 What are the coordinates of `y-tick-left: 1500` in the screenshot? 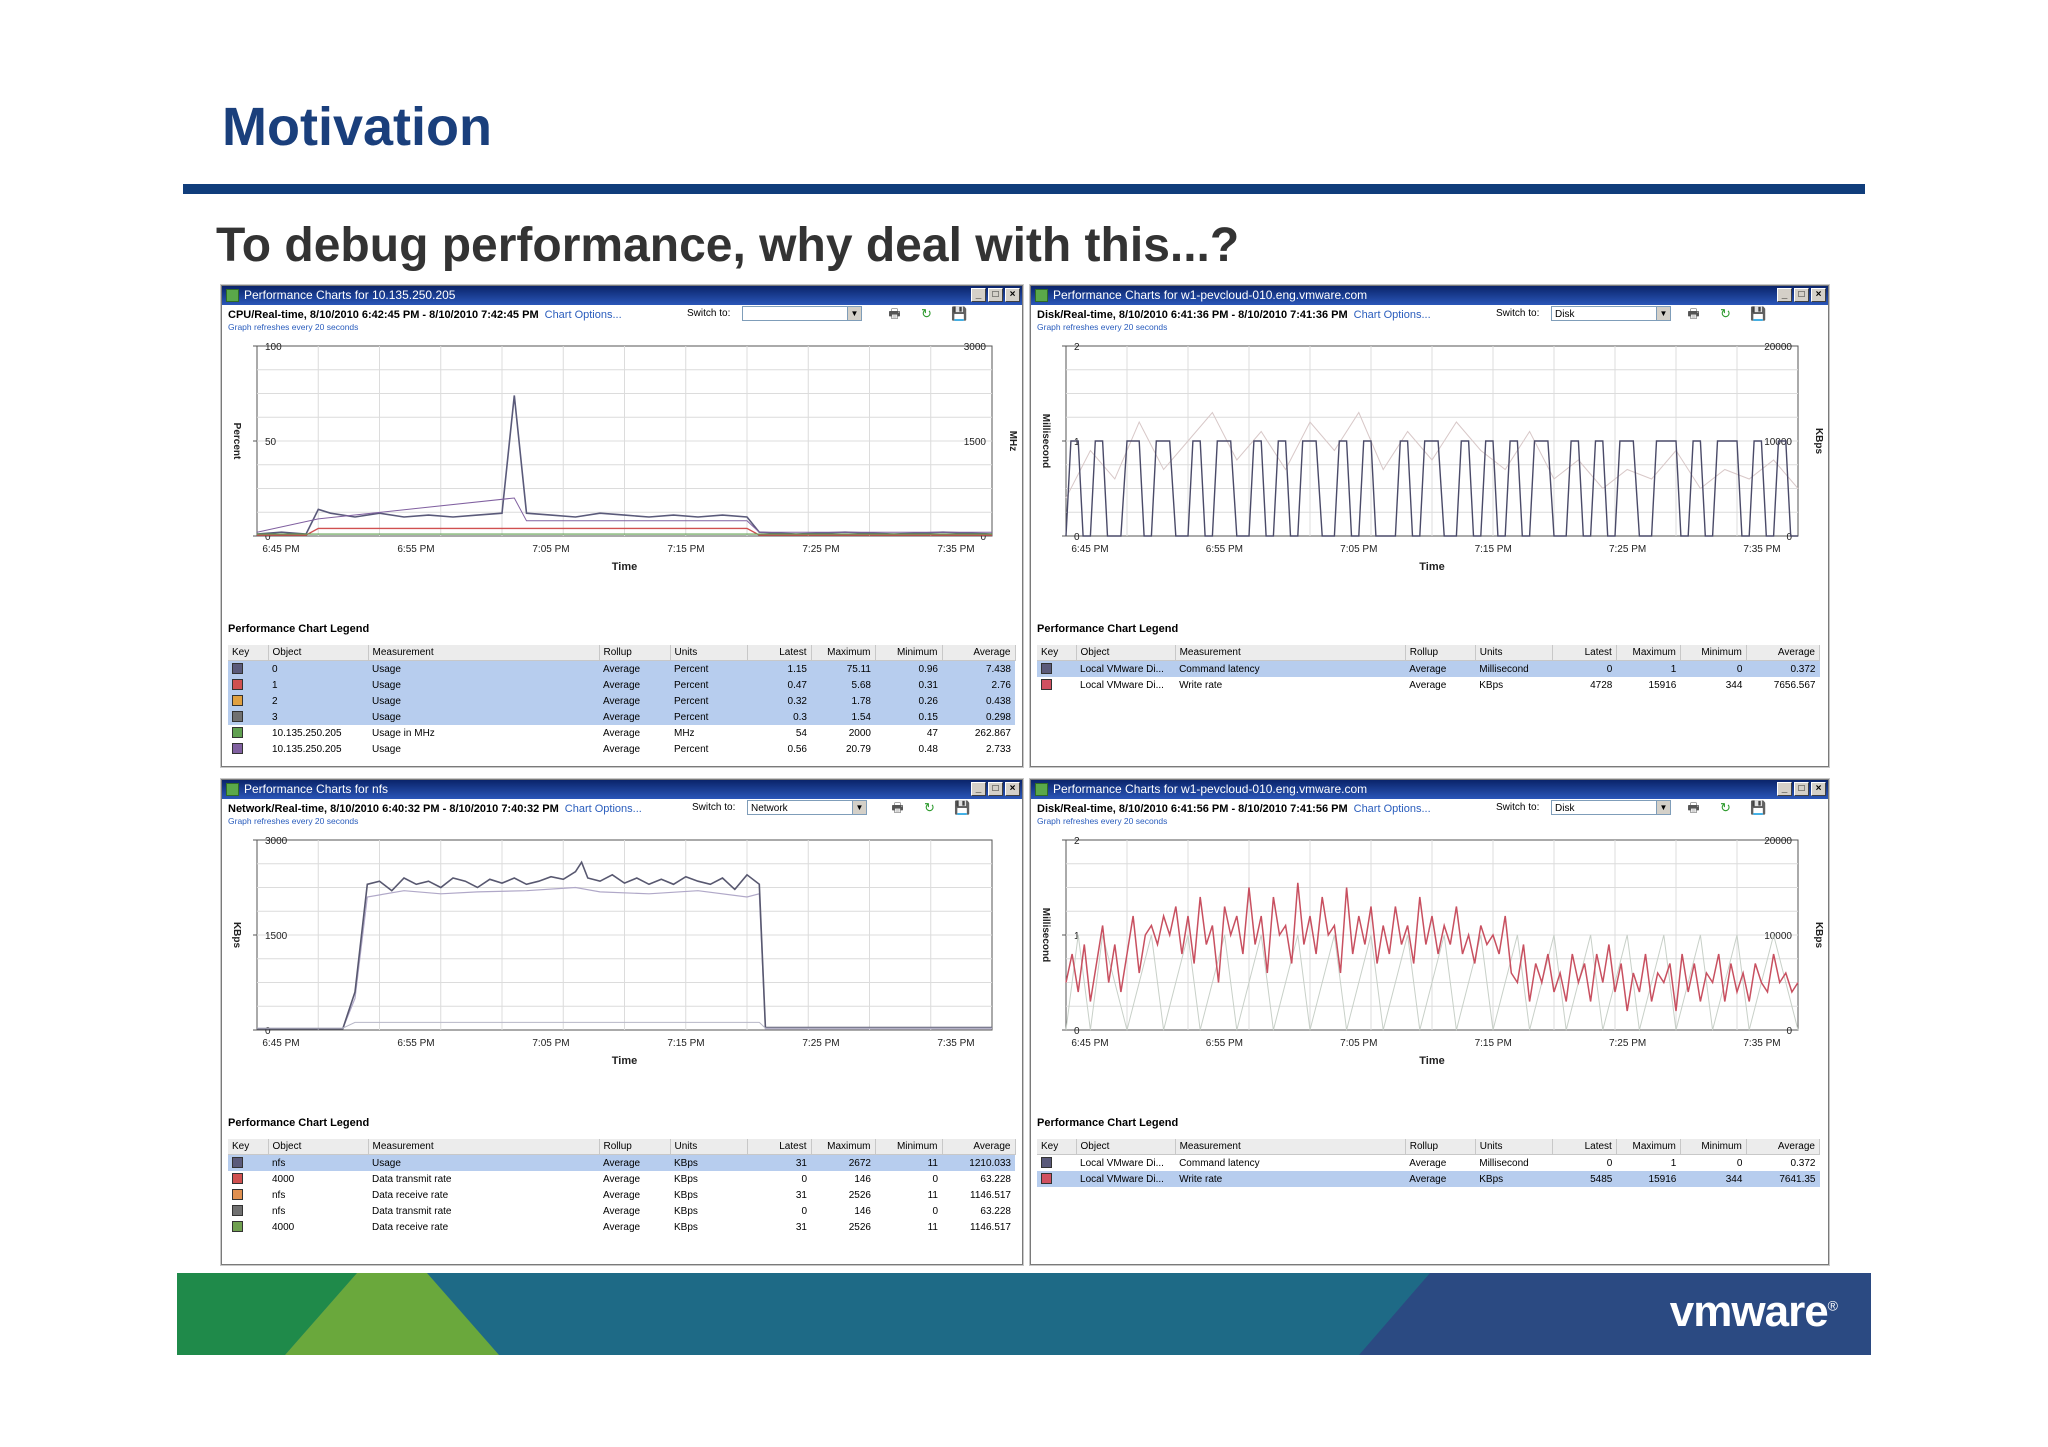 It's located at (276, 936).